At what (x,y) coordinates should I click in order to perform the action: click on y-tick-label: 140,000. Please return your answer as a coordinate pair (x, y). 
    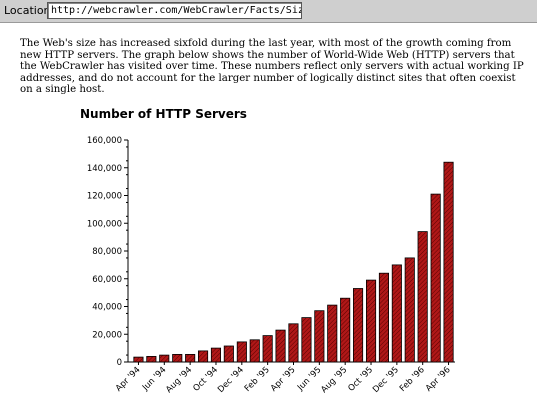
    Looking at the image, I should click on (104, 169).